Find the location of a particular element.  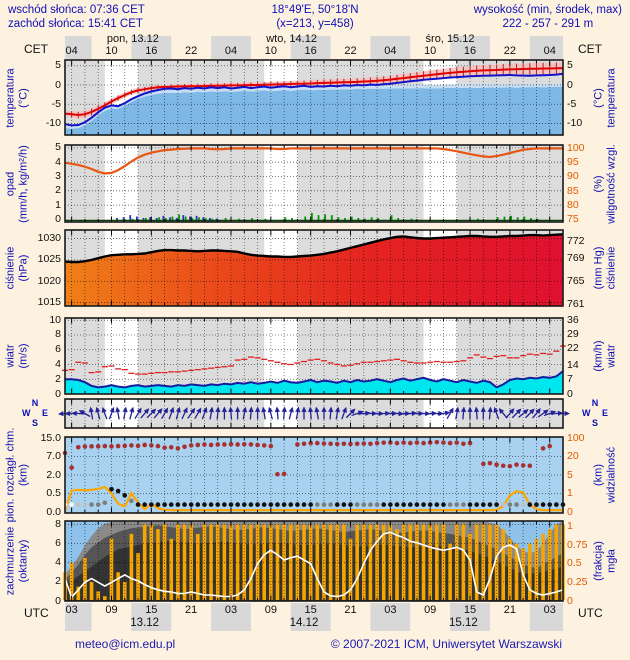

pressure-ytick-right: 765 is located at coordinates (576, 281).